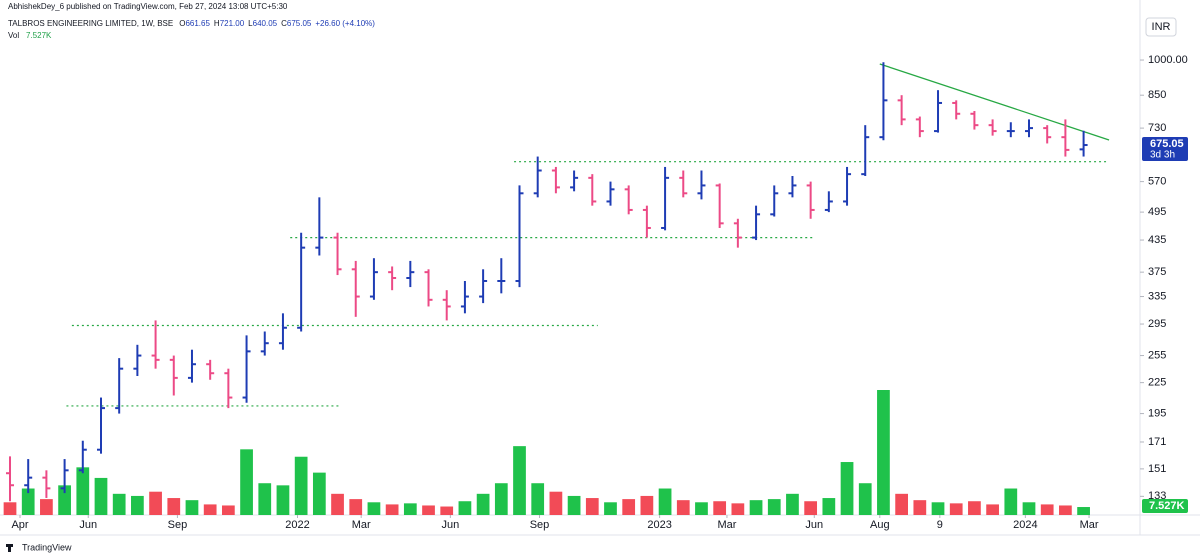  What do you see at coordinates (1157, 240) in the screenshot?
I see `y-tick-label: 435` at bounding box center [1157, 240].